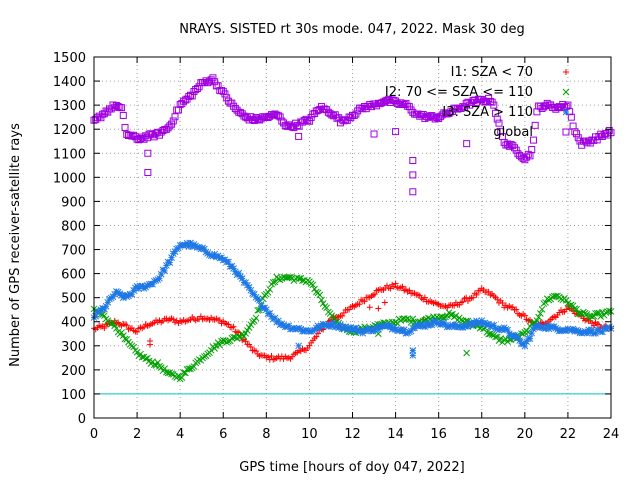  What do you see at coordinates (351, 467) in the screenshot?
I see `x-axis-label: GPS time [hours of doy 047, 2022]` at bounding box center [351, 467].